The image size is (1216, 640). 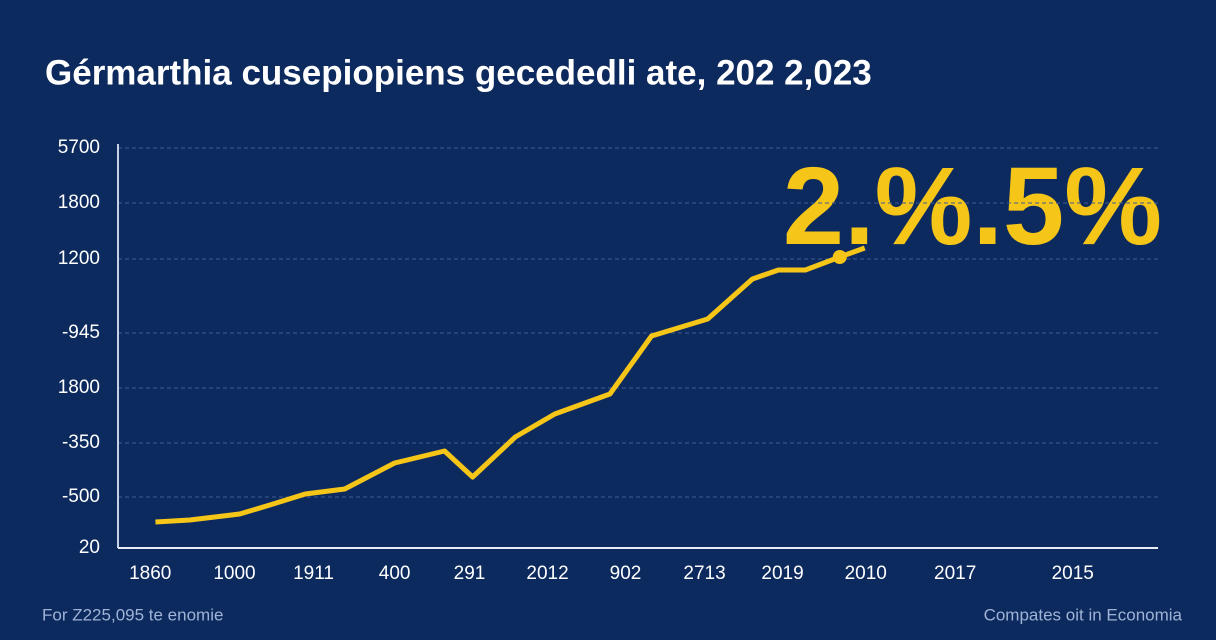 I want to click on x-tick-label: 2713, so click(x=704, y=573).